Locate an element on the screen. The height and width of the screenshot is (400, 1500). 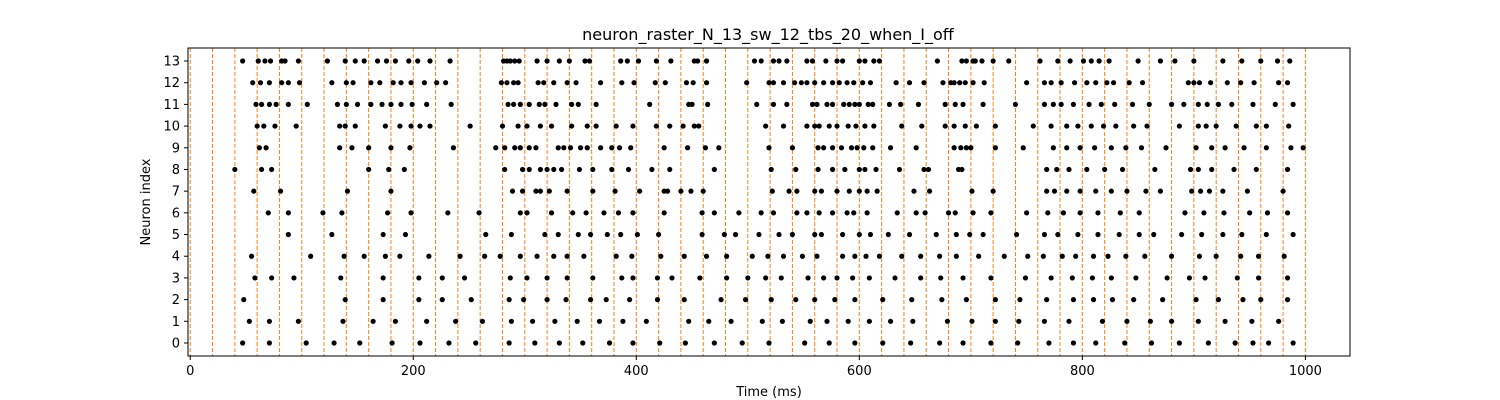
x-tick-label: 200 is located at coordinates (413, 371).